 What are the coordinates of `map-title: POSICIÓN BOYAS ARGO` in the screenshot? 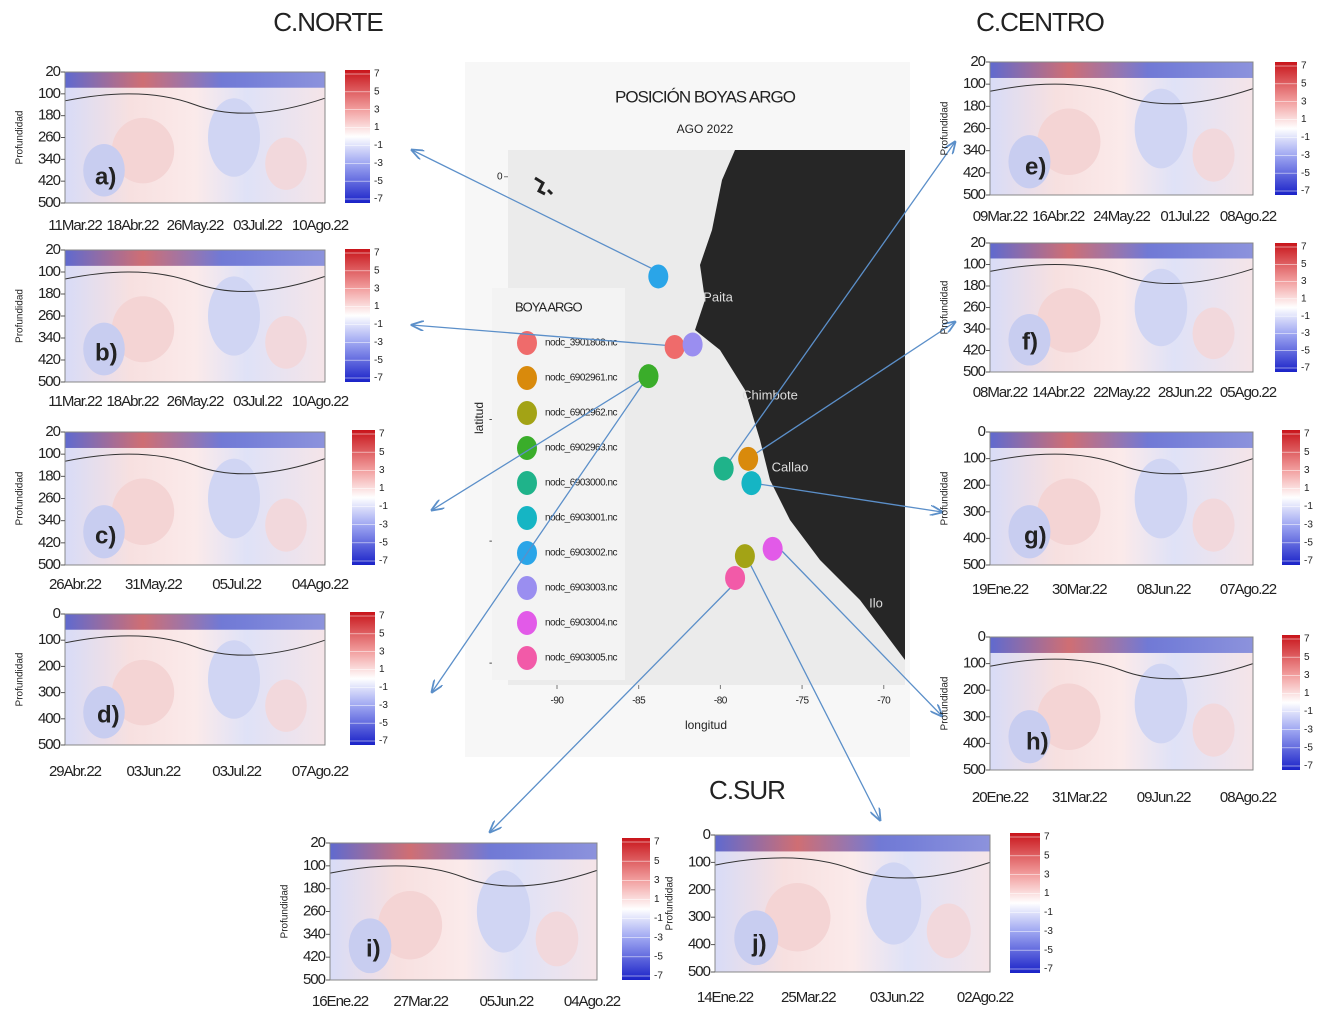 It's located at (705, 96).